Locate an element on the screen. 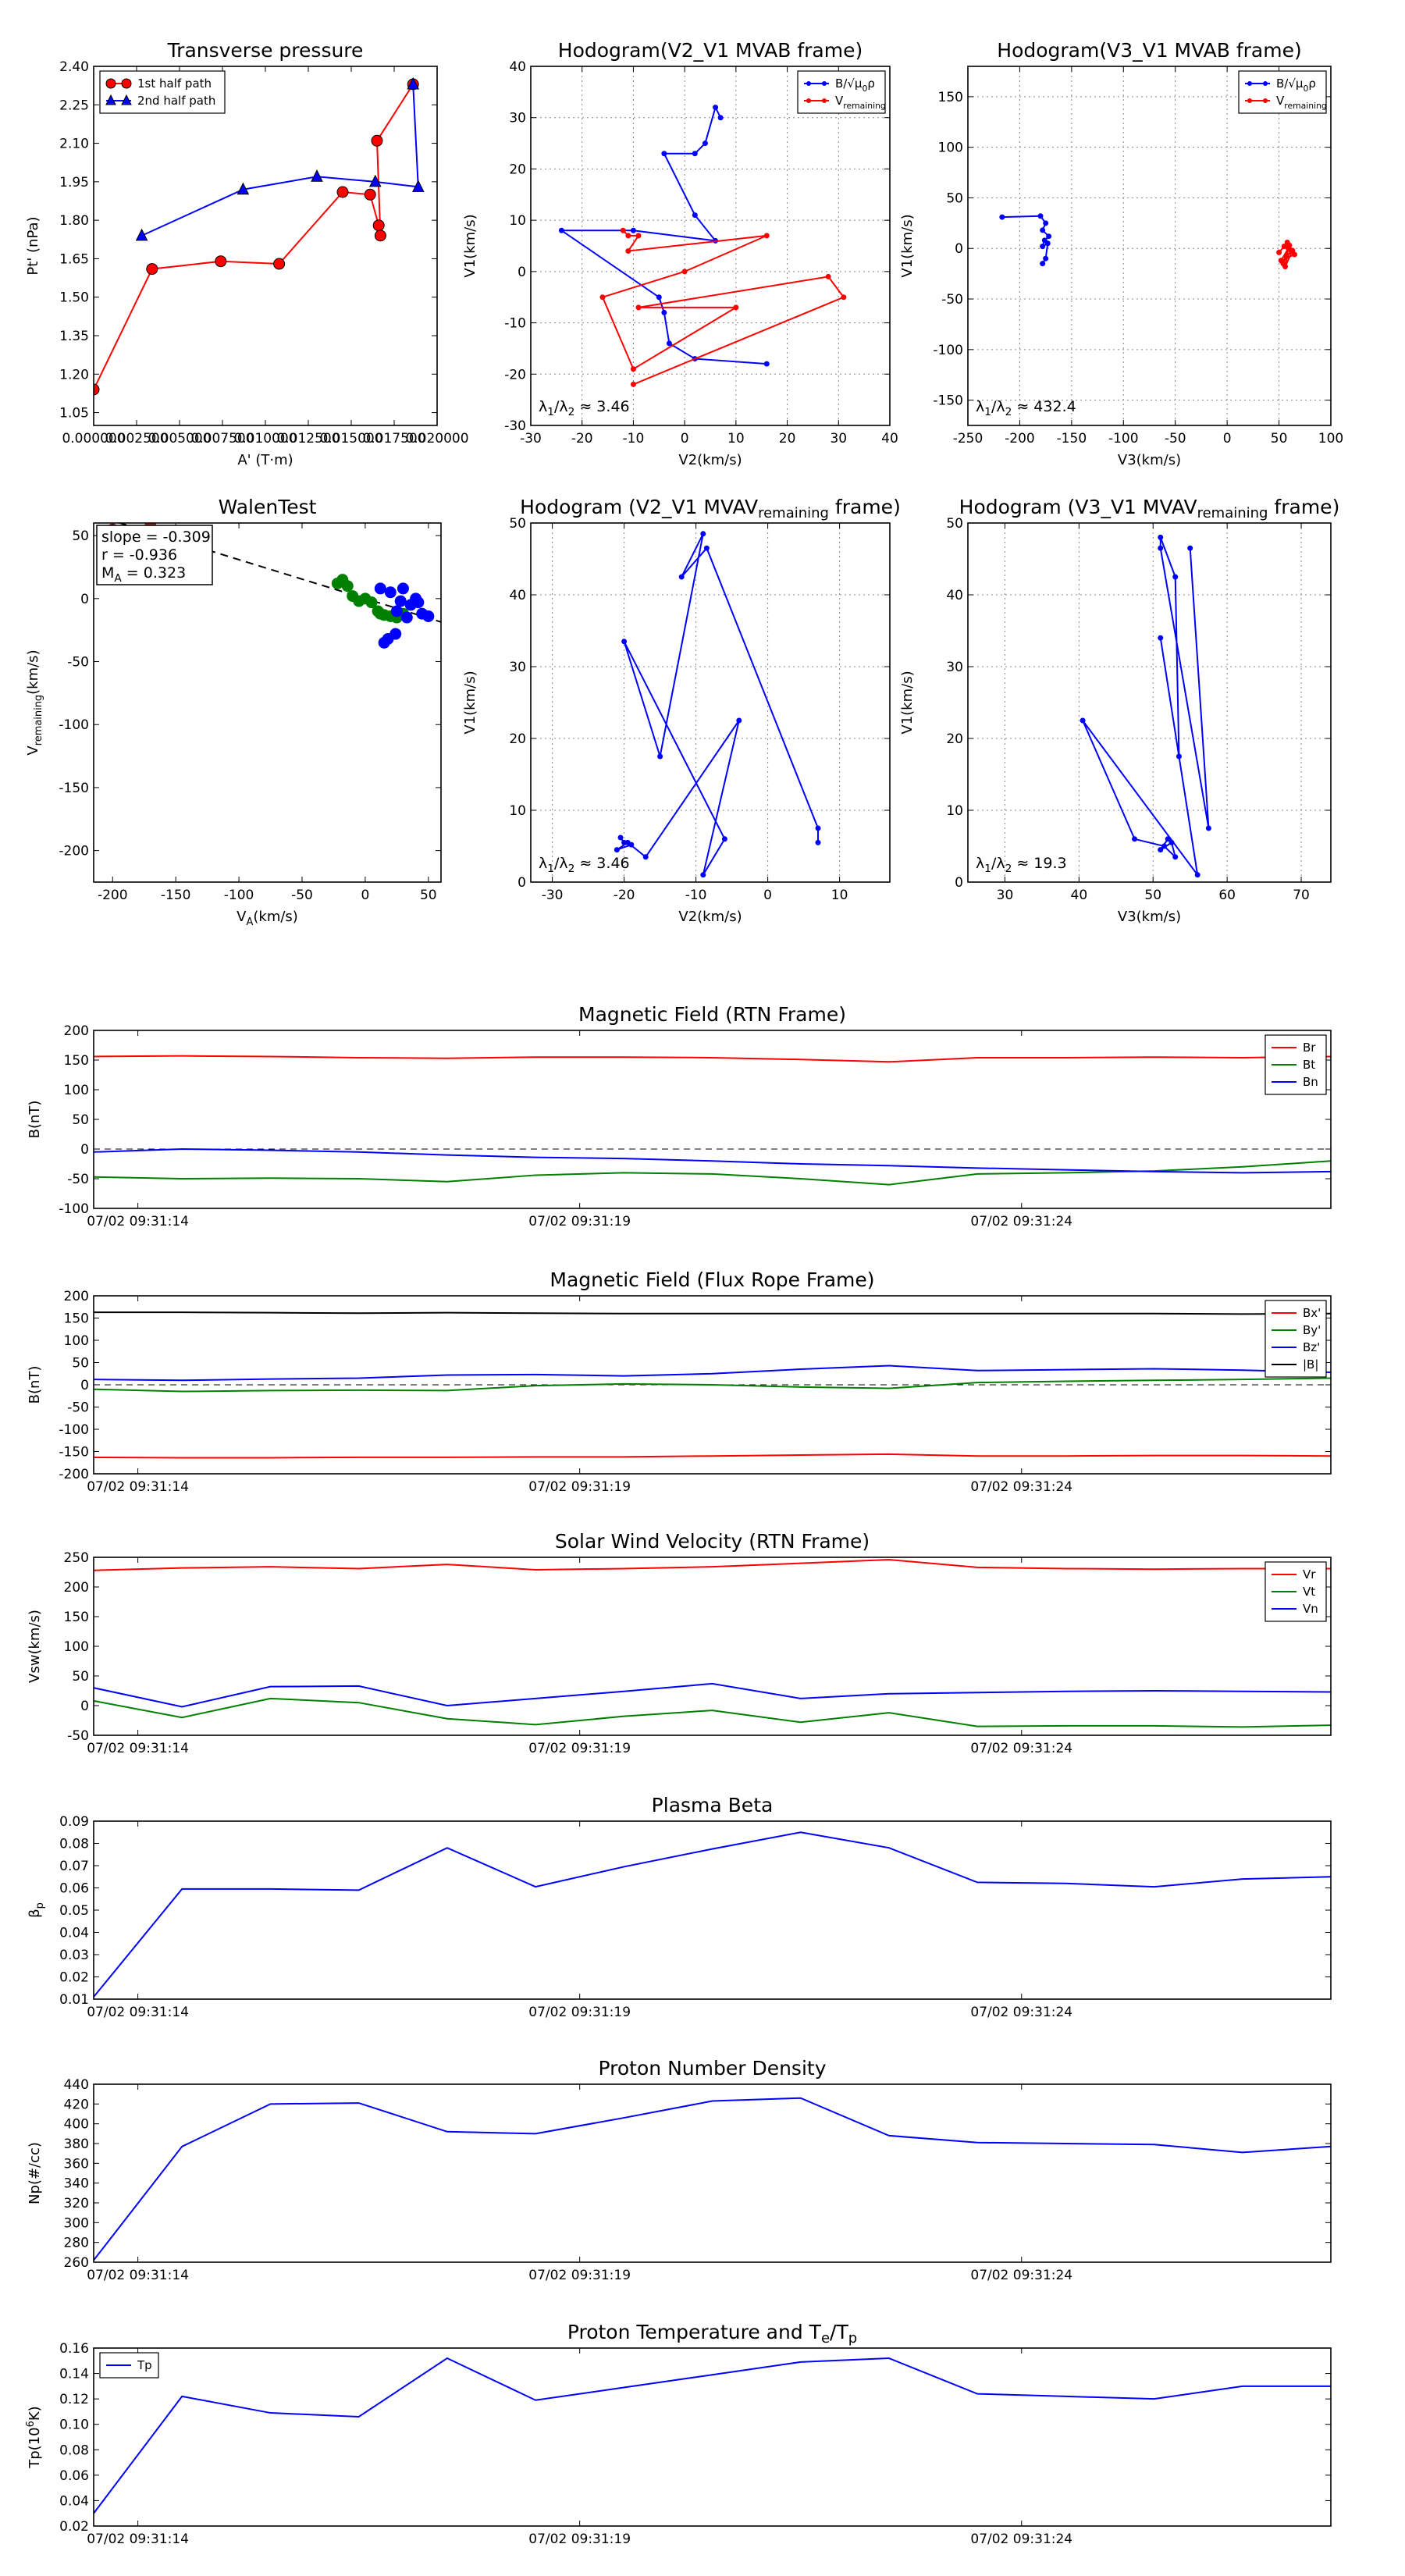  y-tick-label: 1.65 is located at coordinates (74, 259).